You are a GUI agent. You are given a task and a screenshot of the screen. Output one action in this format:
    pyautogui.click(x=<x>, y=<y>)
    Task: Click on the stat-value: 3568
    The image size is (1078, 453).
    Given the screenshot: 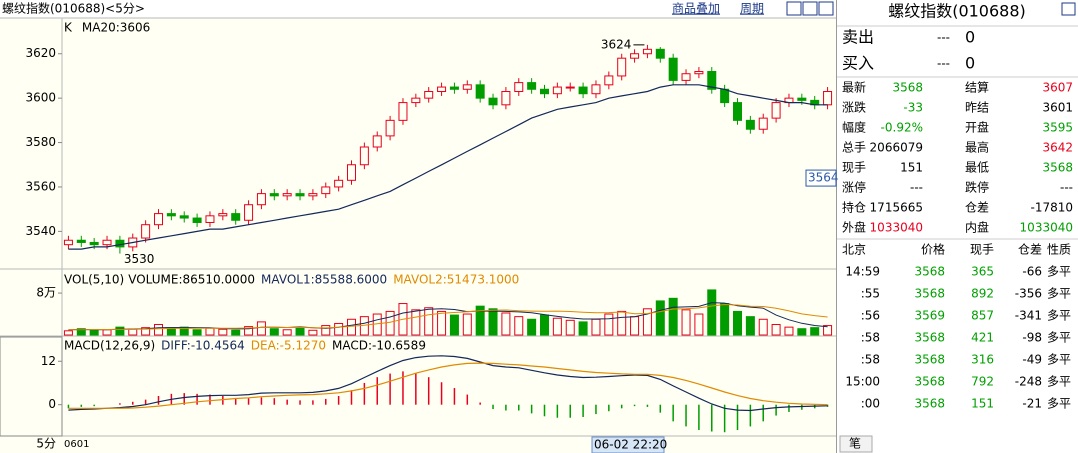 What is the action you would take?
    pyautogui.click(x=907, y=88)
    